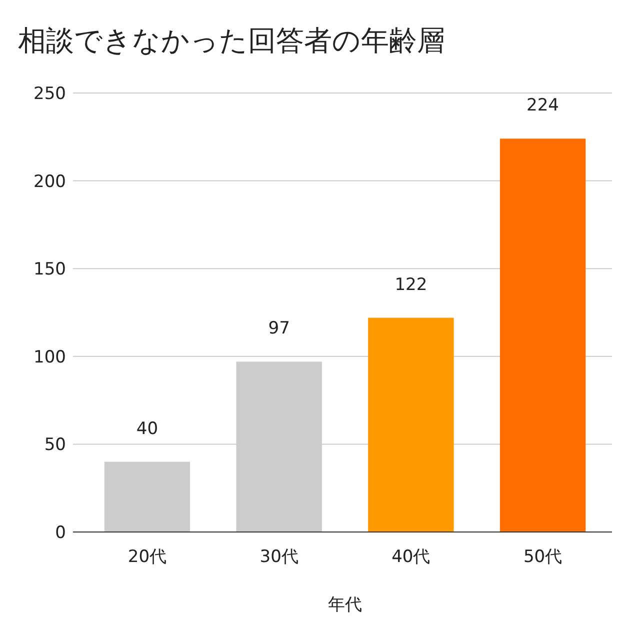  Describe the element at coordinates (231, 40) in the screenshot. I see `chart-title: 相談できなかった回答者の年齢層` at that location.